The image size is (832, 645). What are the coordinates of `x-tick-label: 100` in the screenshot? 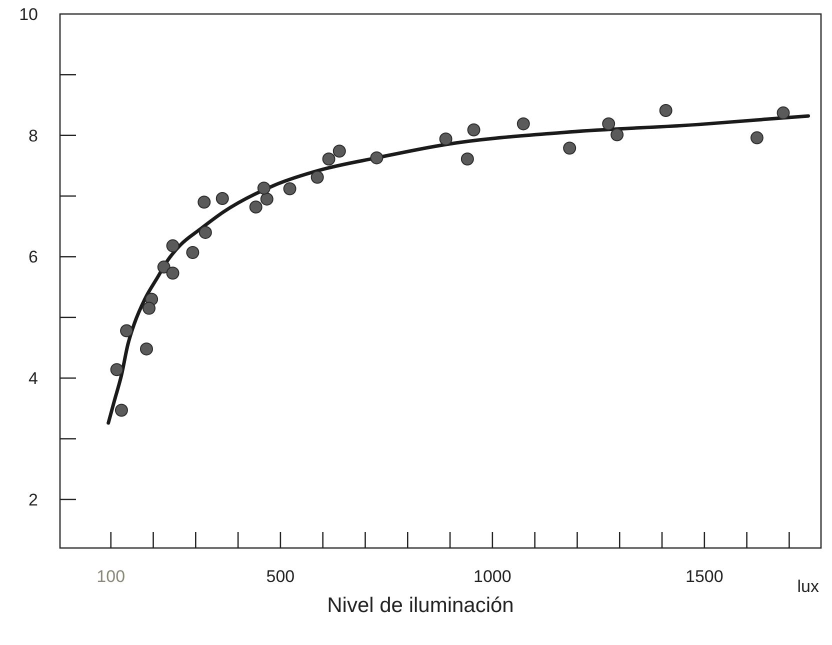 It's located at (111, 576).